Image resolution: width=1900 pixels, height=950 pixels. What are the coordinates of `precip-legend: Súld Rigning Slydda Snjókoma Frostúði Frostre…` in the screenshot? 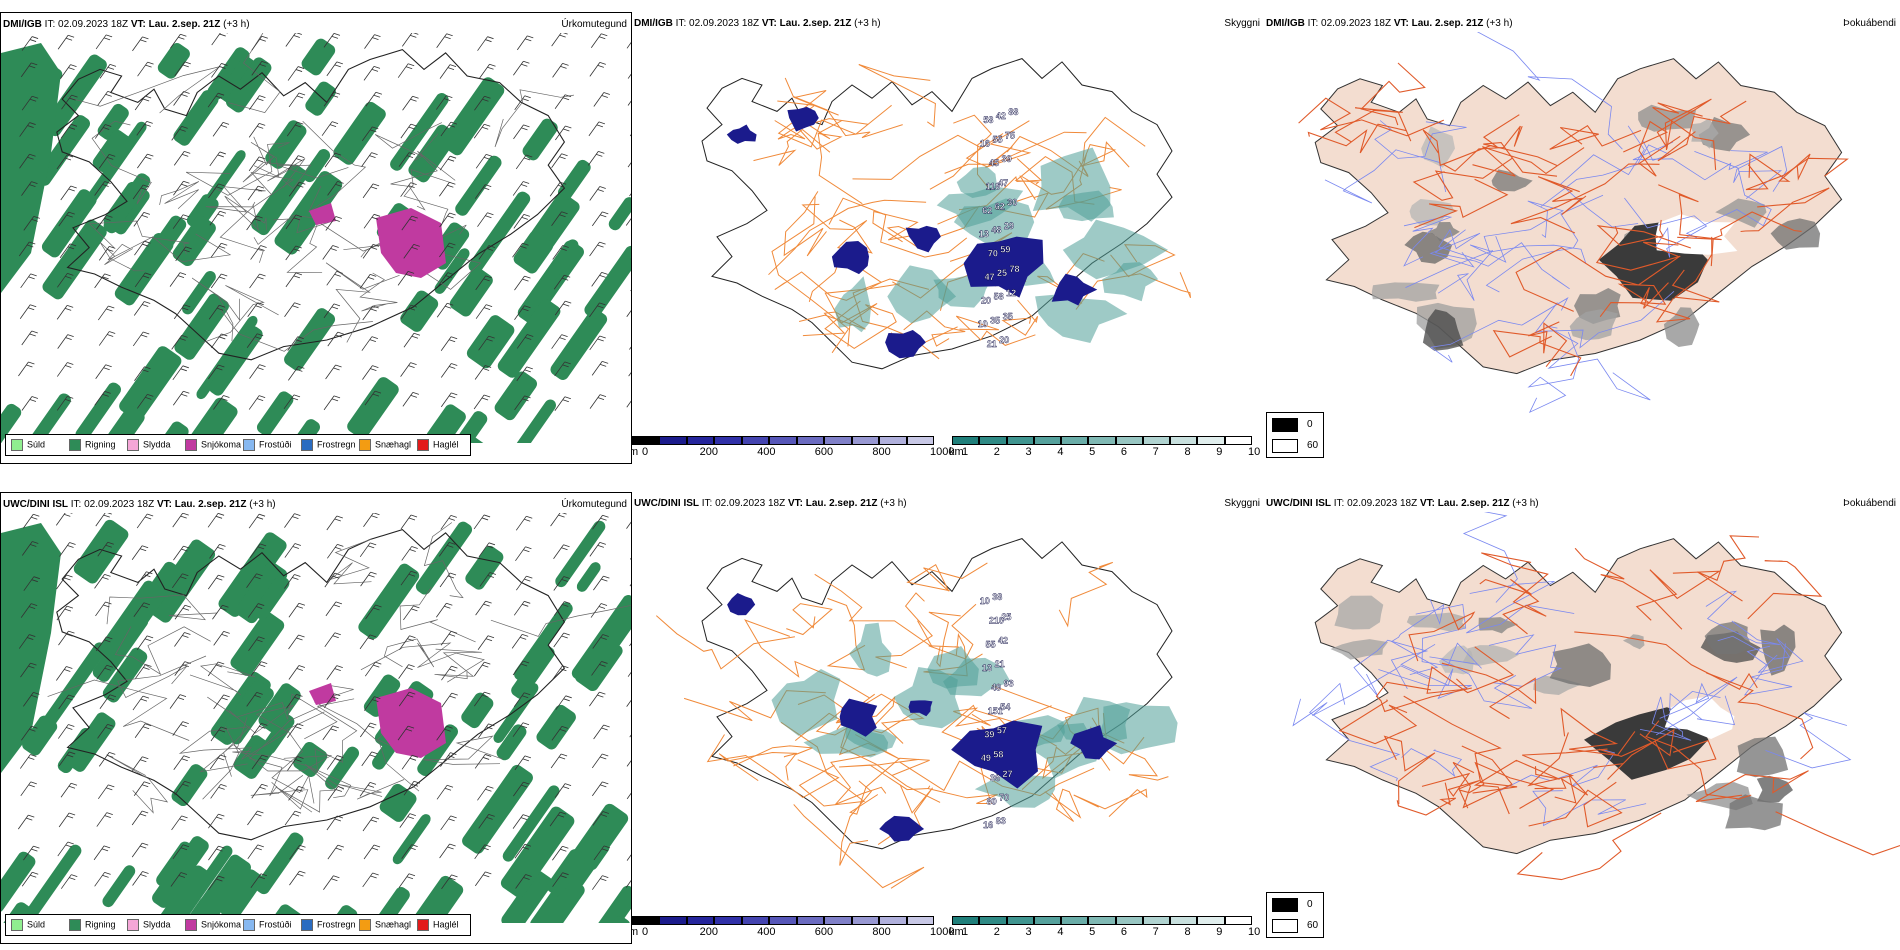 It's located at (238, 925).